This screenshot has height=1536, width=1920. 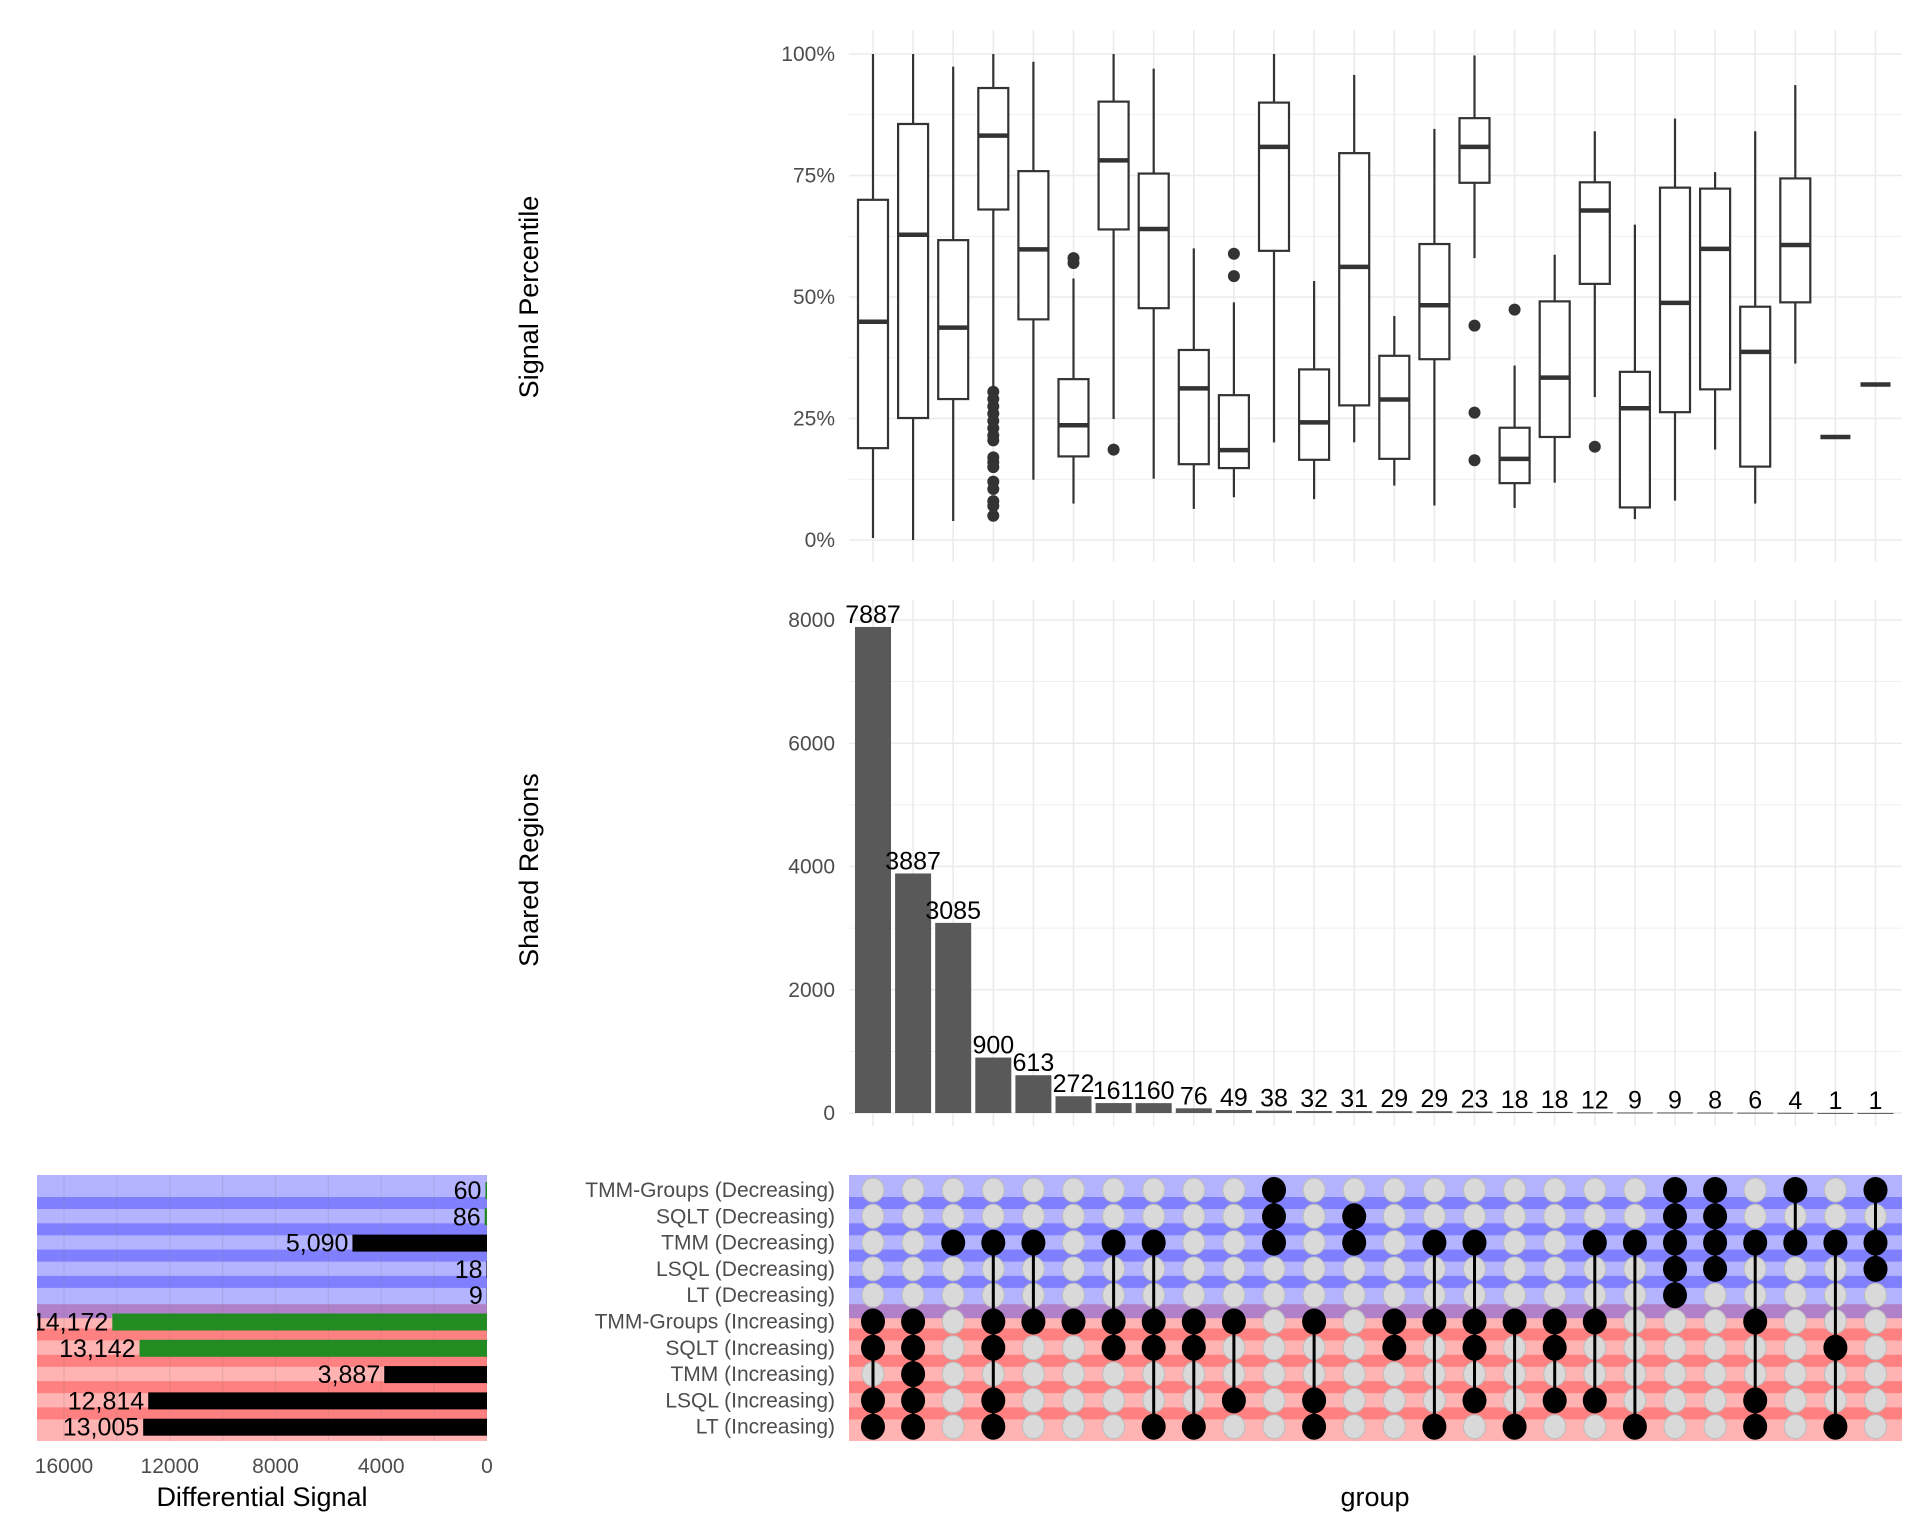 I want to click on y-tick-label: 8000, so click(x=811, y=620).